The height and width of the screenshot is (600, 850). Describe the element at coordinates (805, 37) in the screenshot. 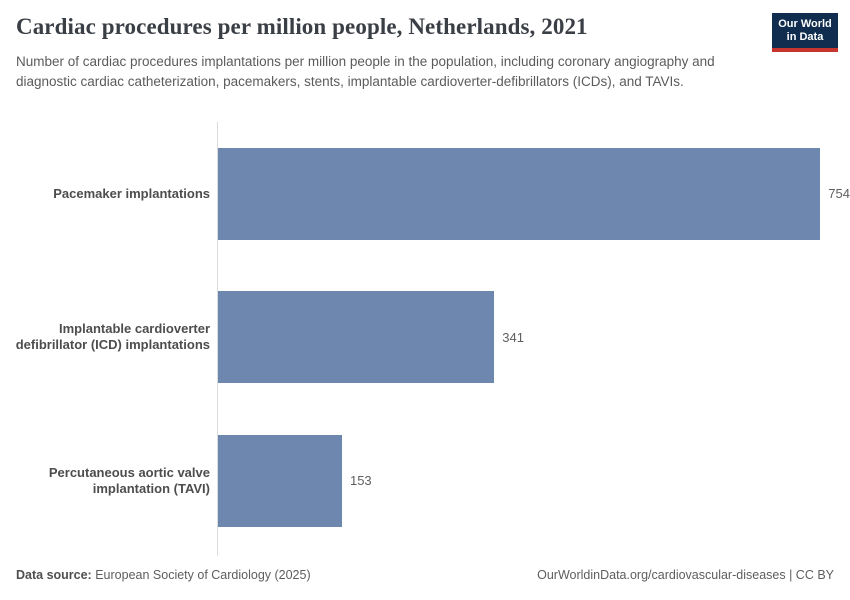

I see `owid-logo-line2: in Data` at that location.